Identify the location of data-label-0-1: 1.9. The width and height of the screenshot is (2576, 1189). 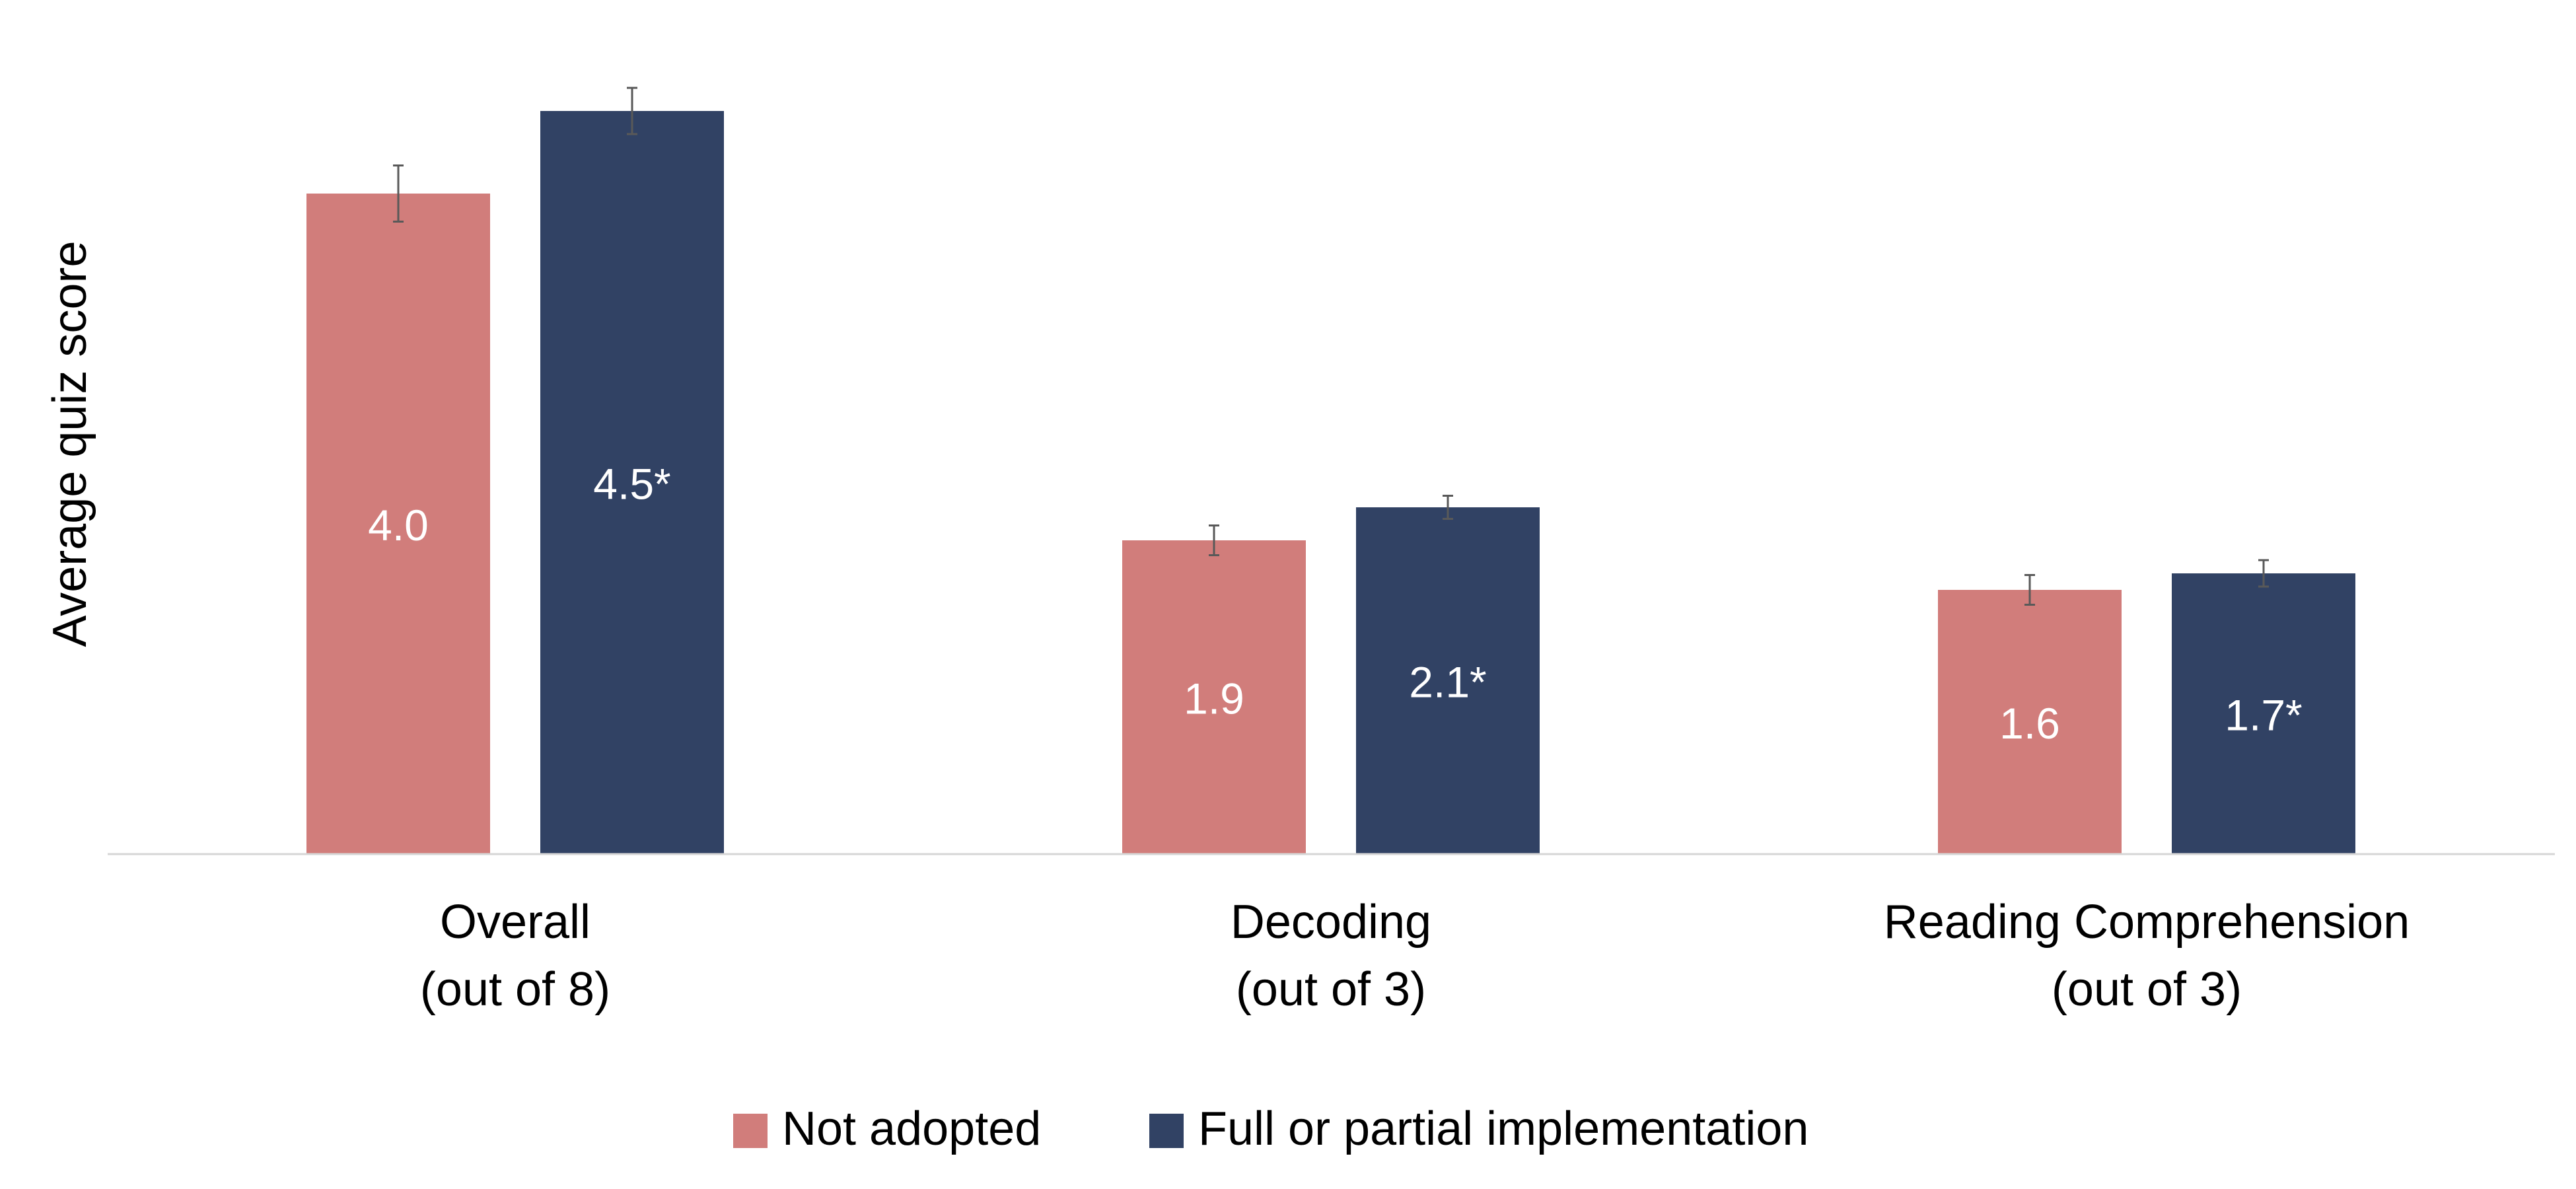
(1214, 698).